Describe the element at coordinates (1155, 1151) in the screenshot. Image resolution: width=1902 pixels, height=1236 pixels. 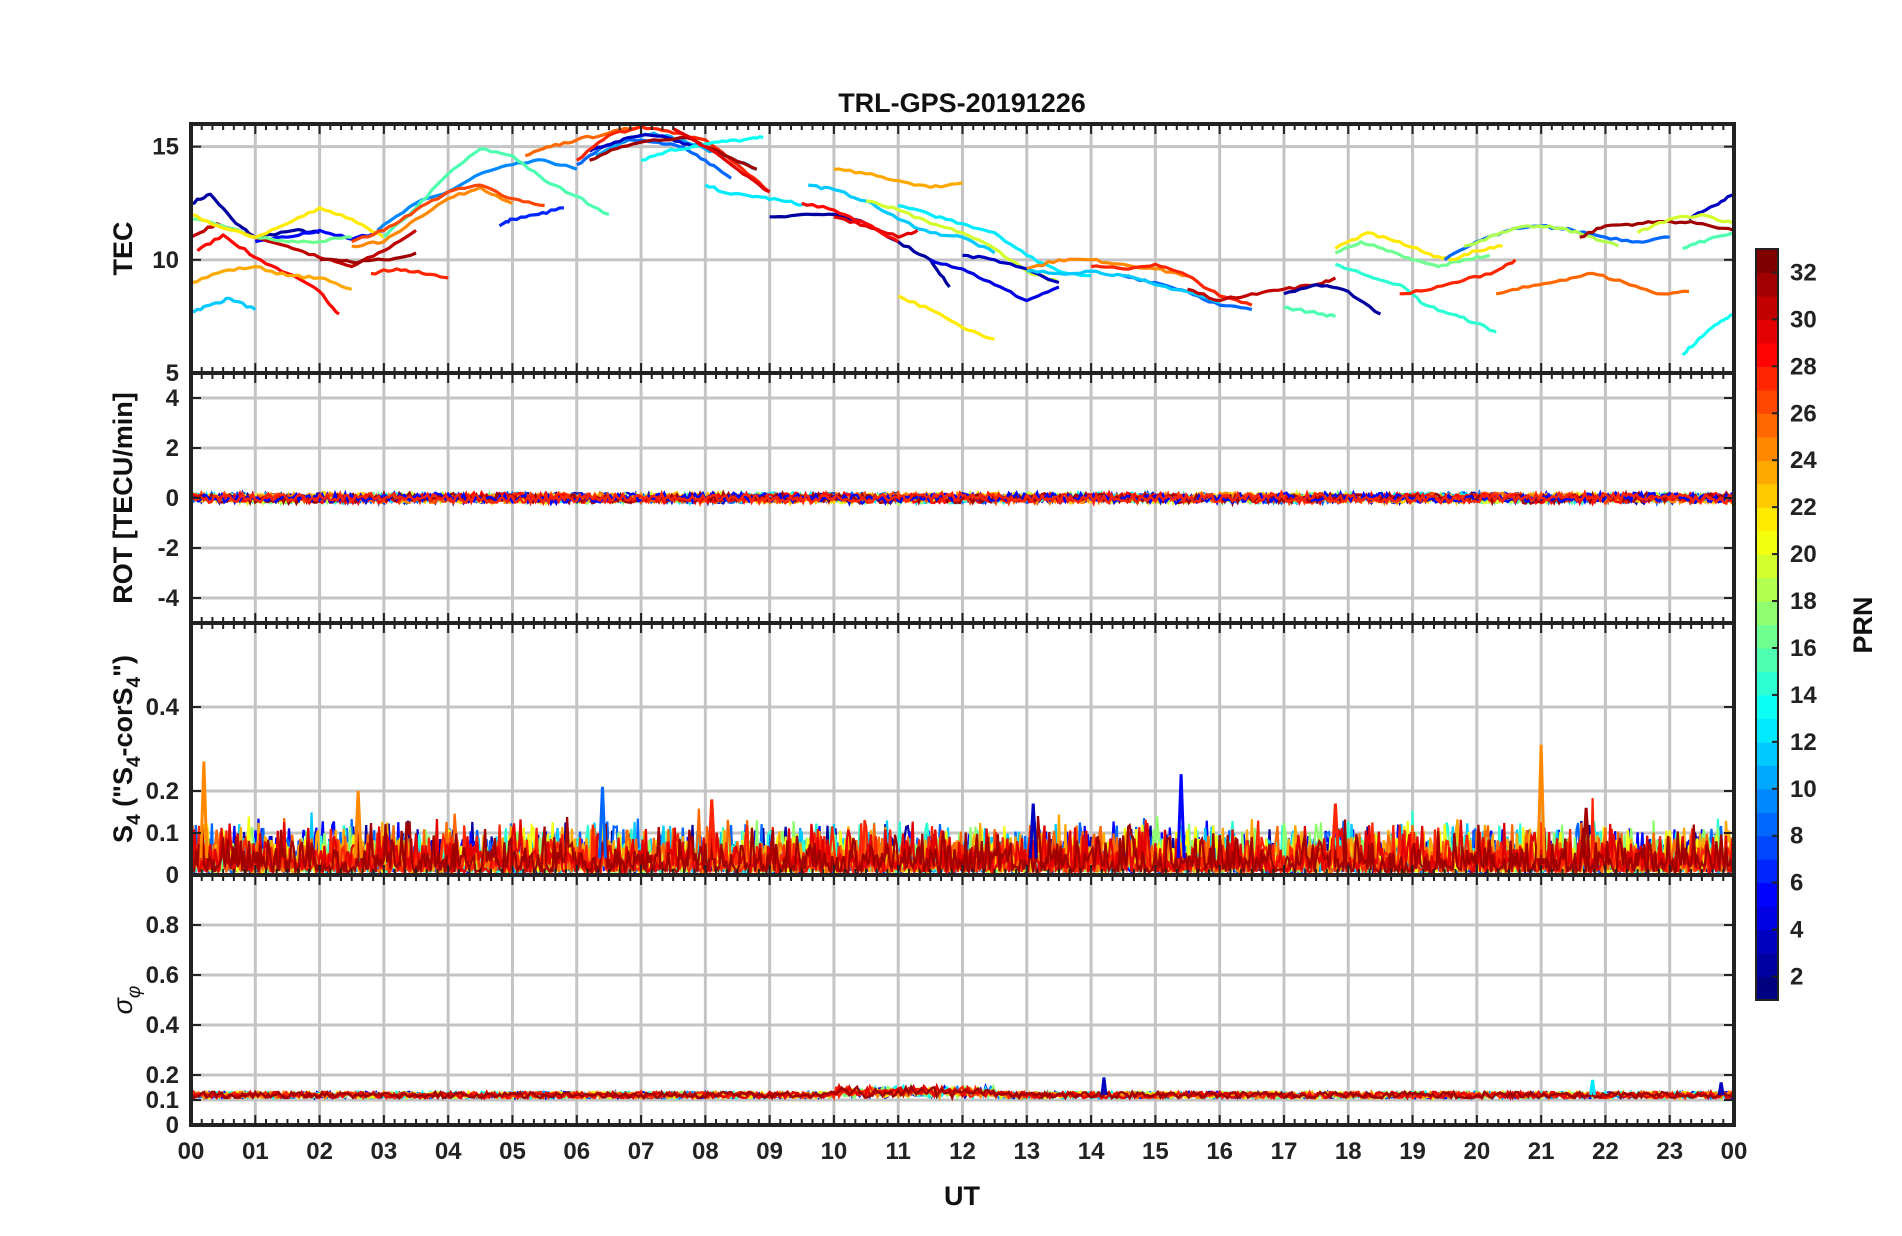
I see `x-tick-label: 15` at that location.